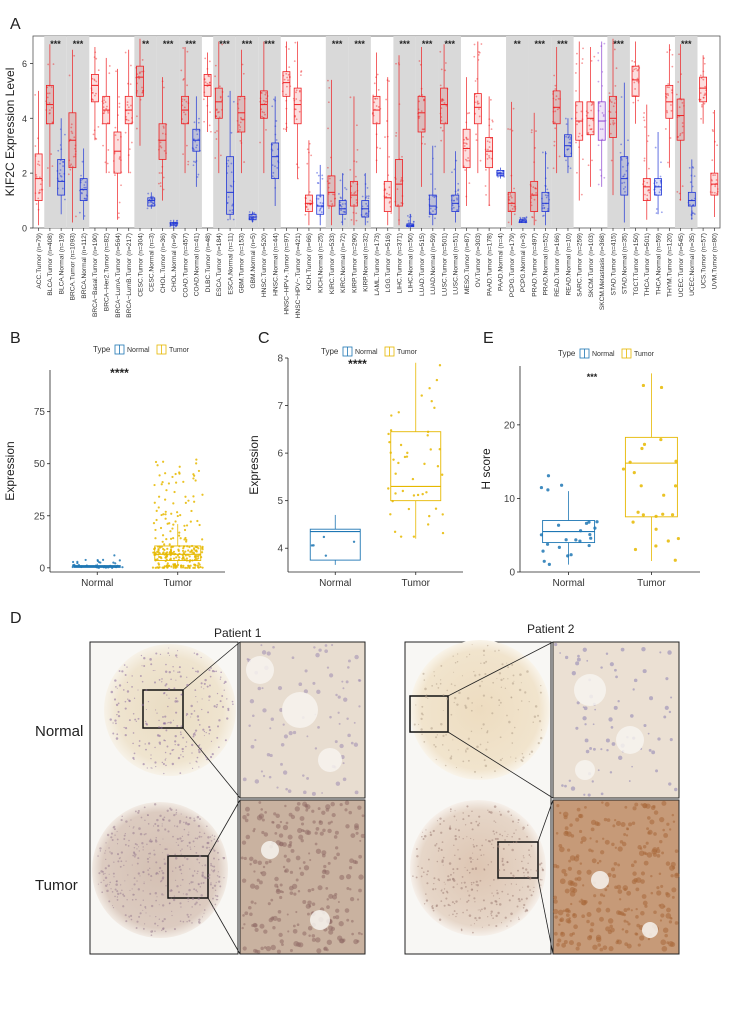  Describe the element at coordinates (73, 266) in the screenshot. I see `x-tick-label-a: BRCA.Tumor (n=1093)` at that location.